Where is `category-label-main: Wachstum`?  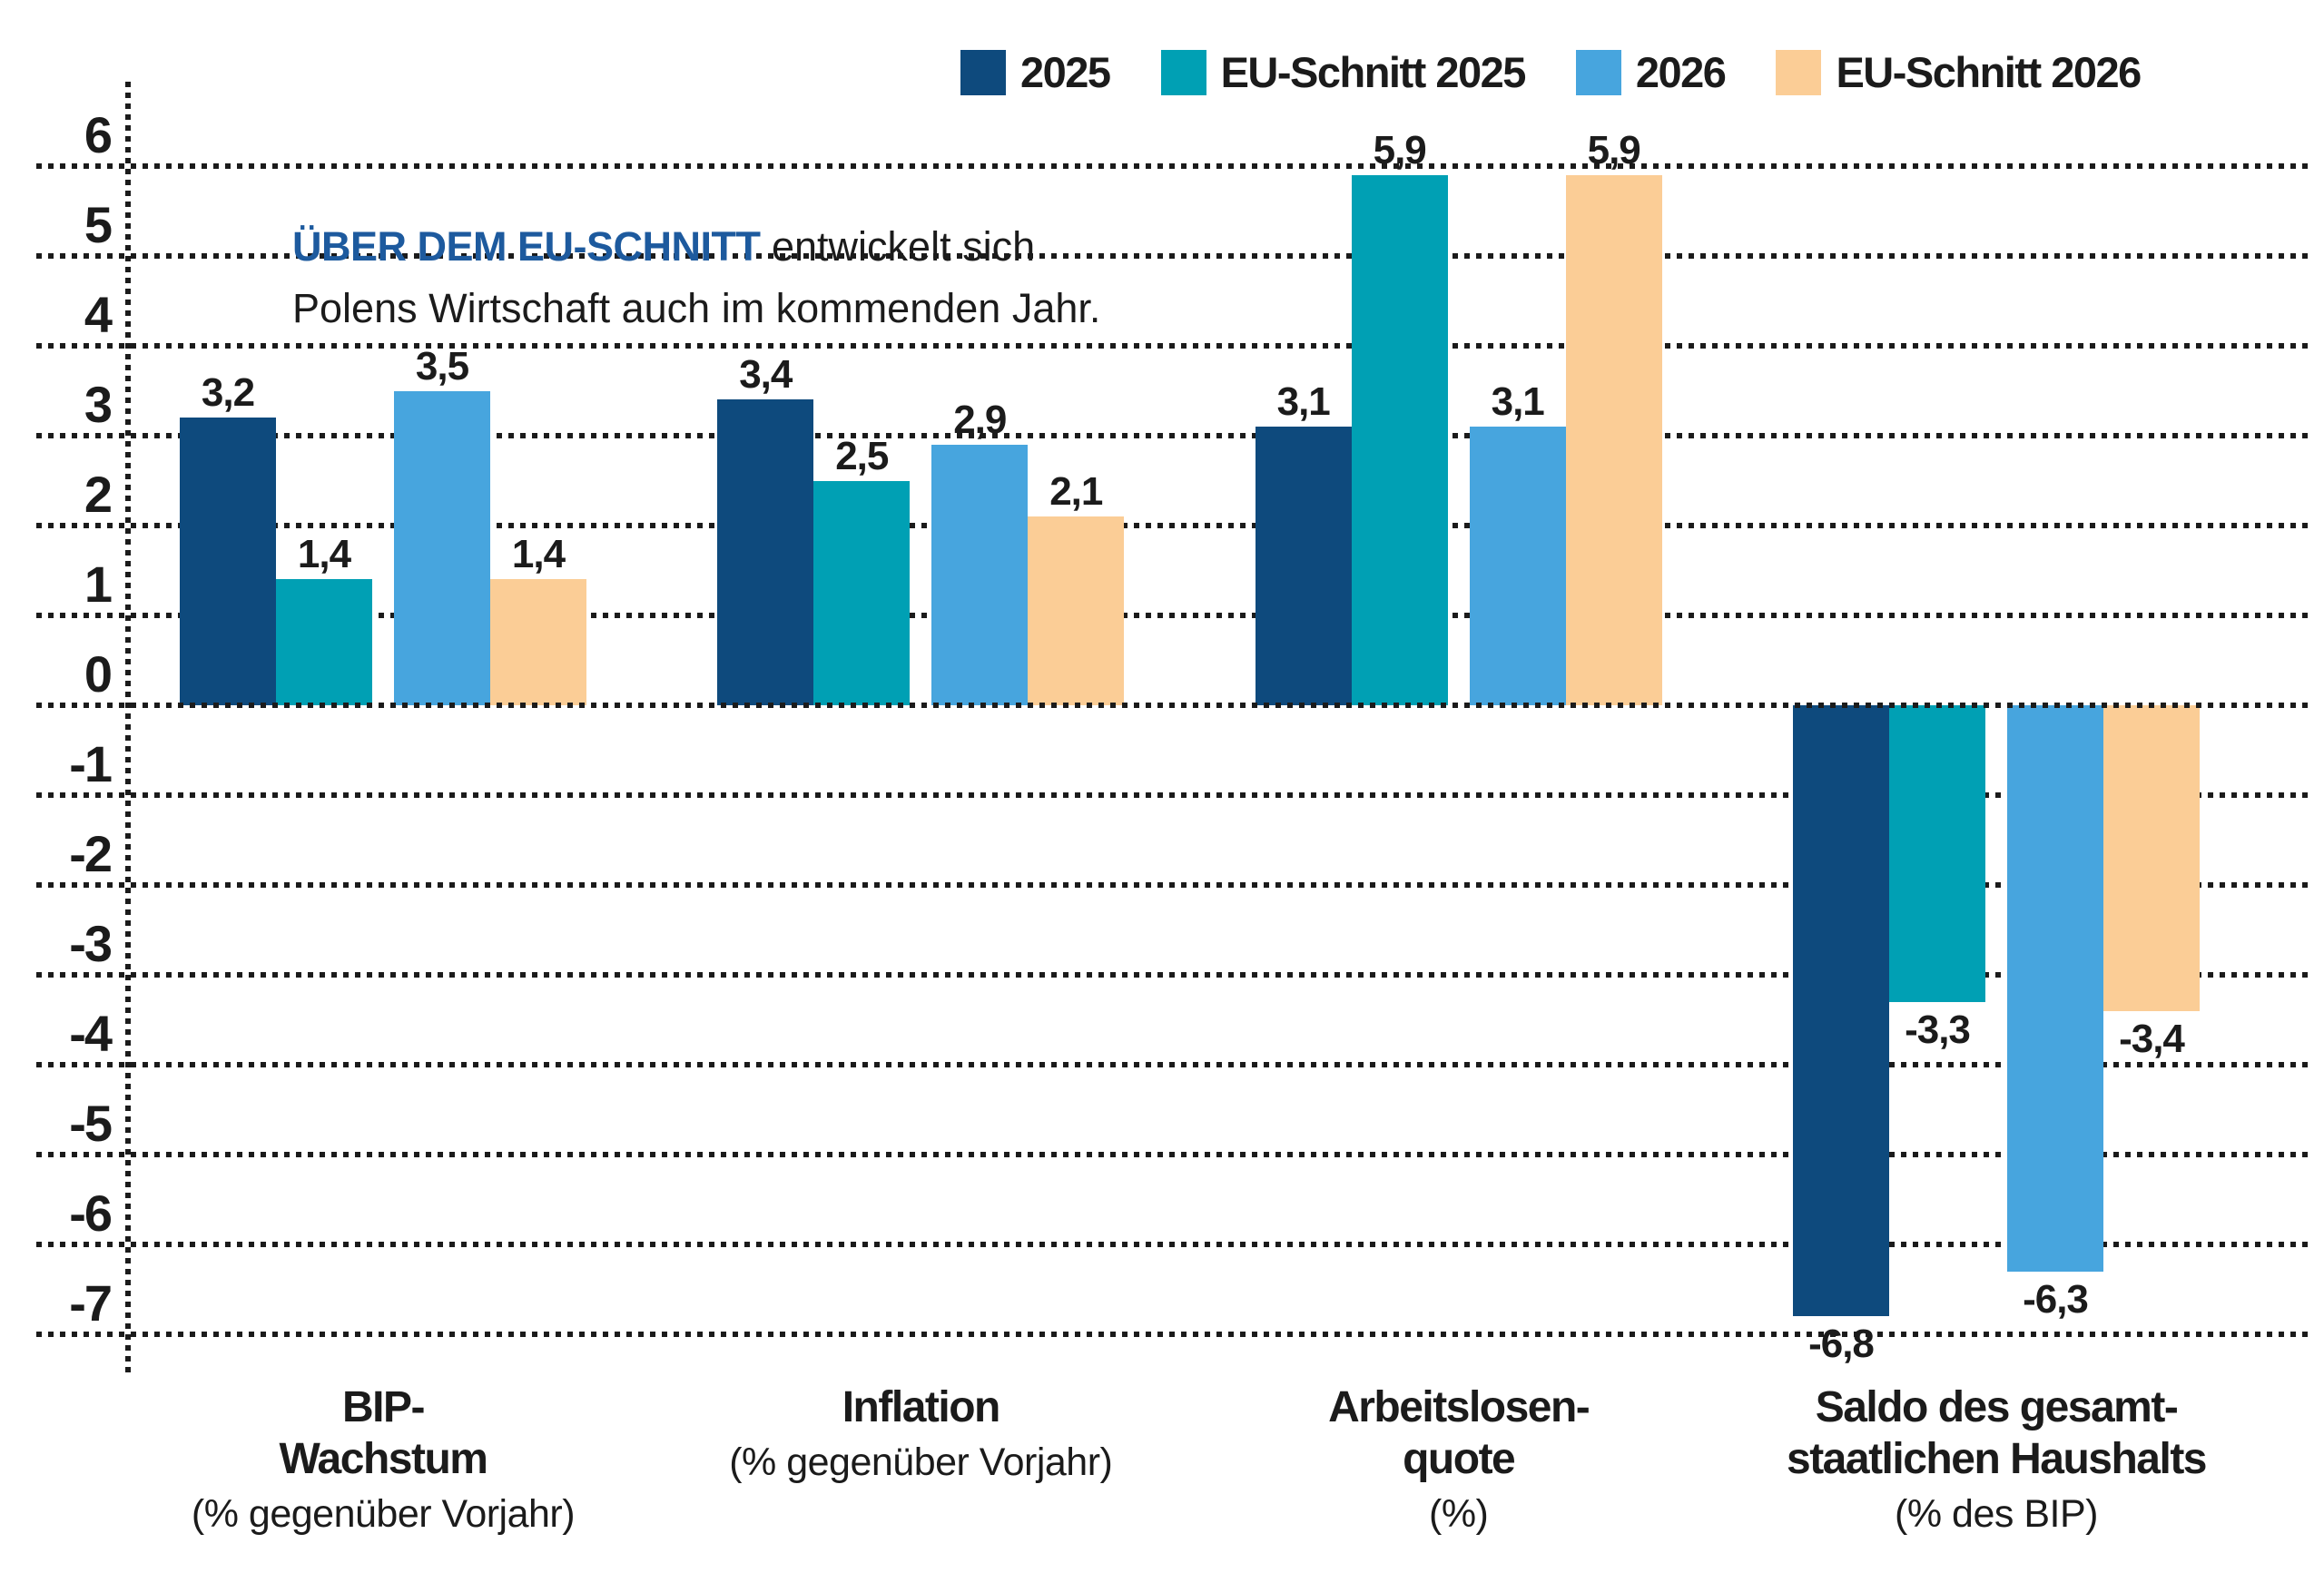
category-label-main: Wachstum is located at coordinates (383, 1459).